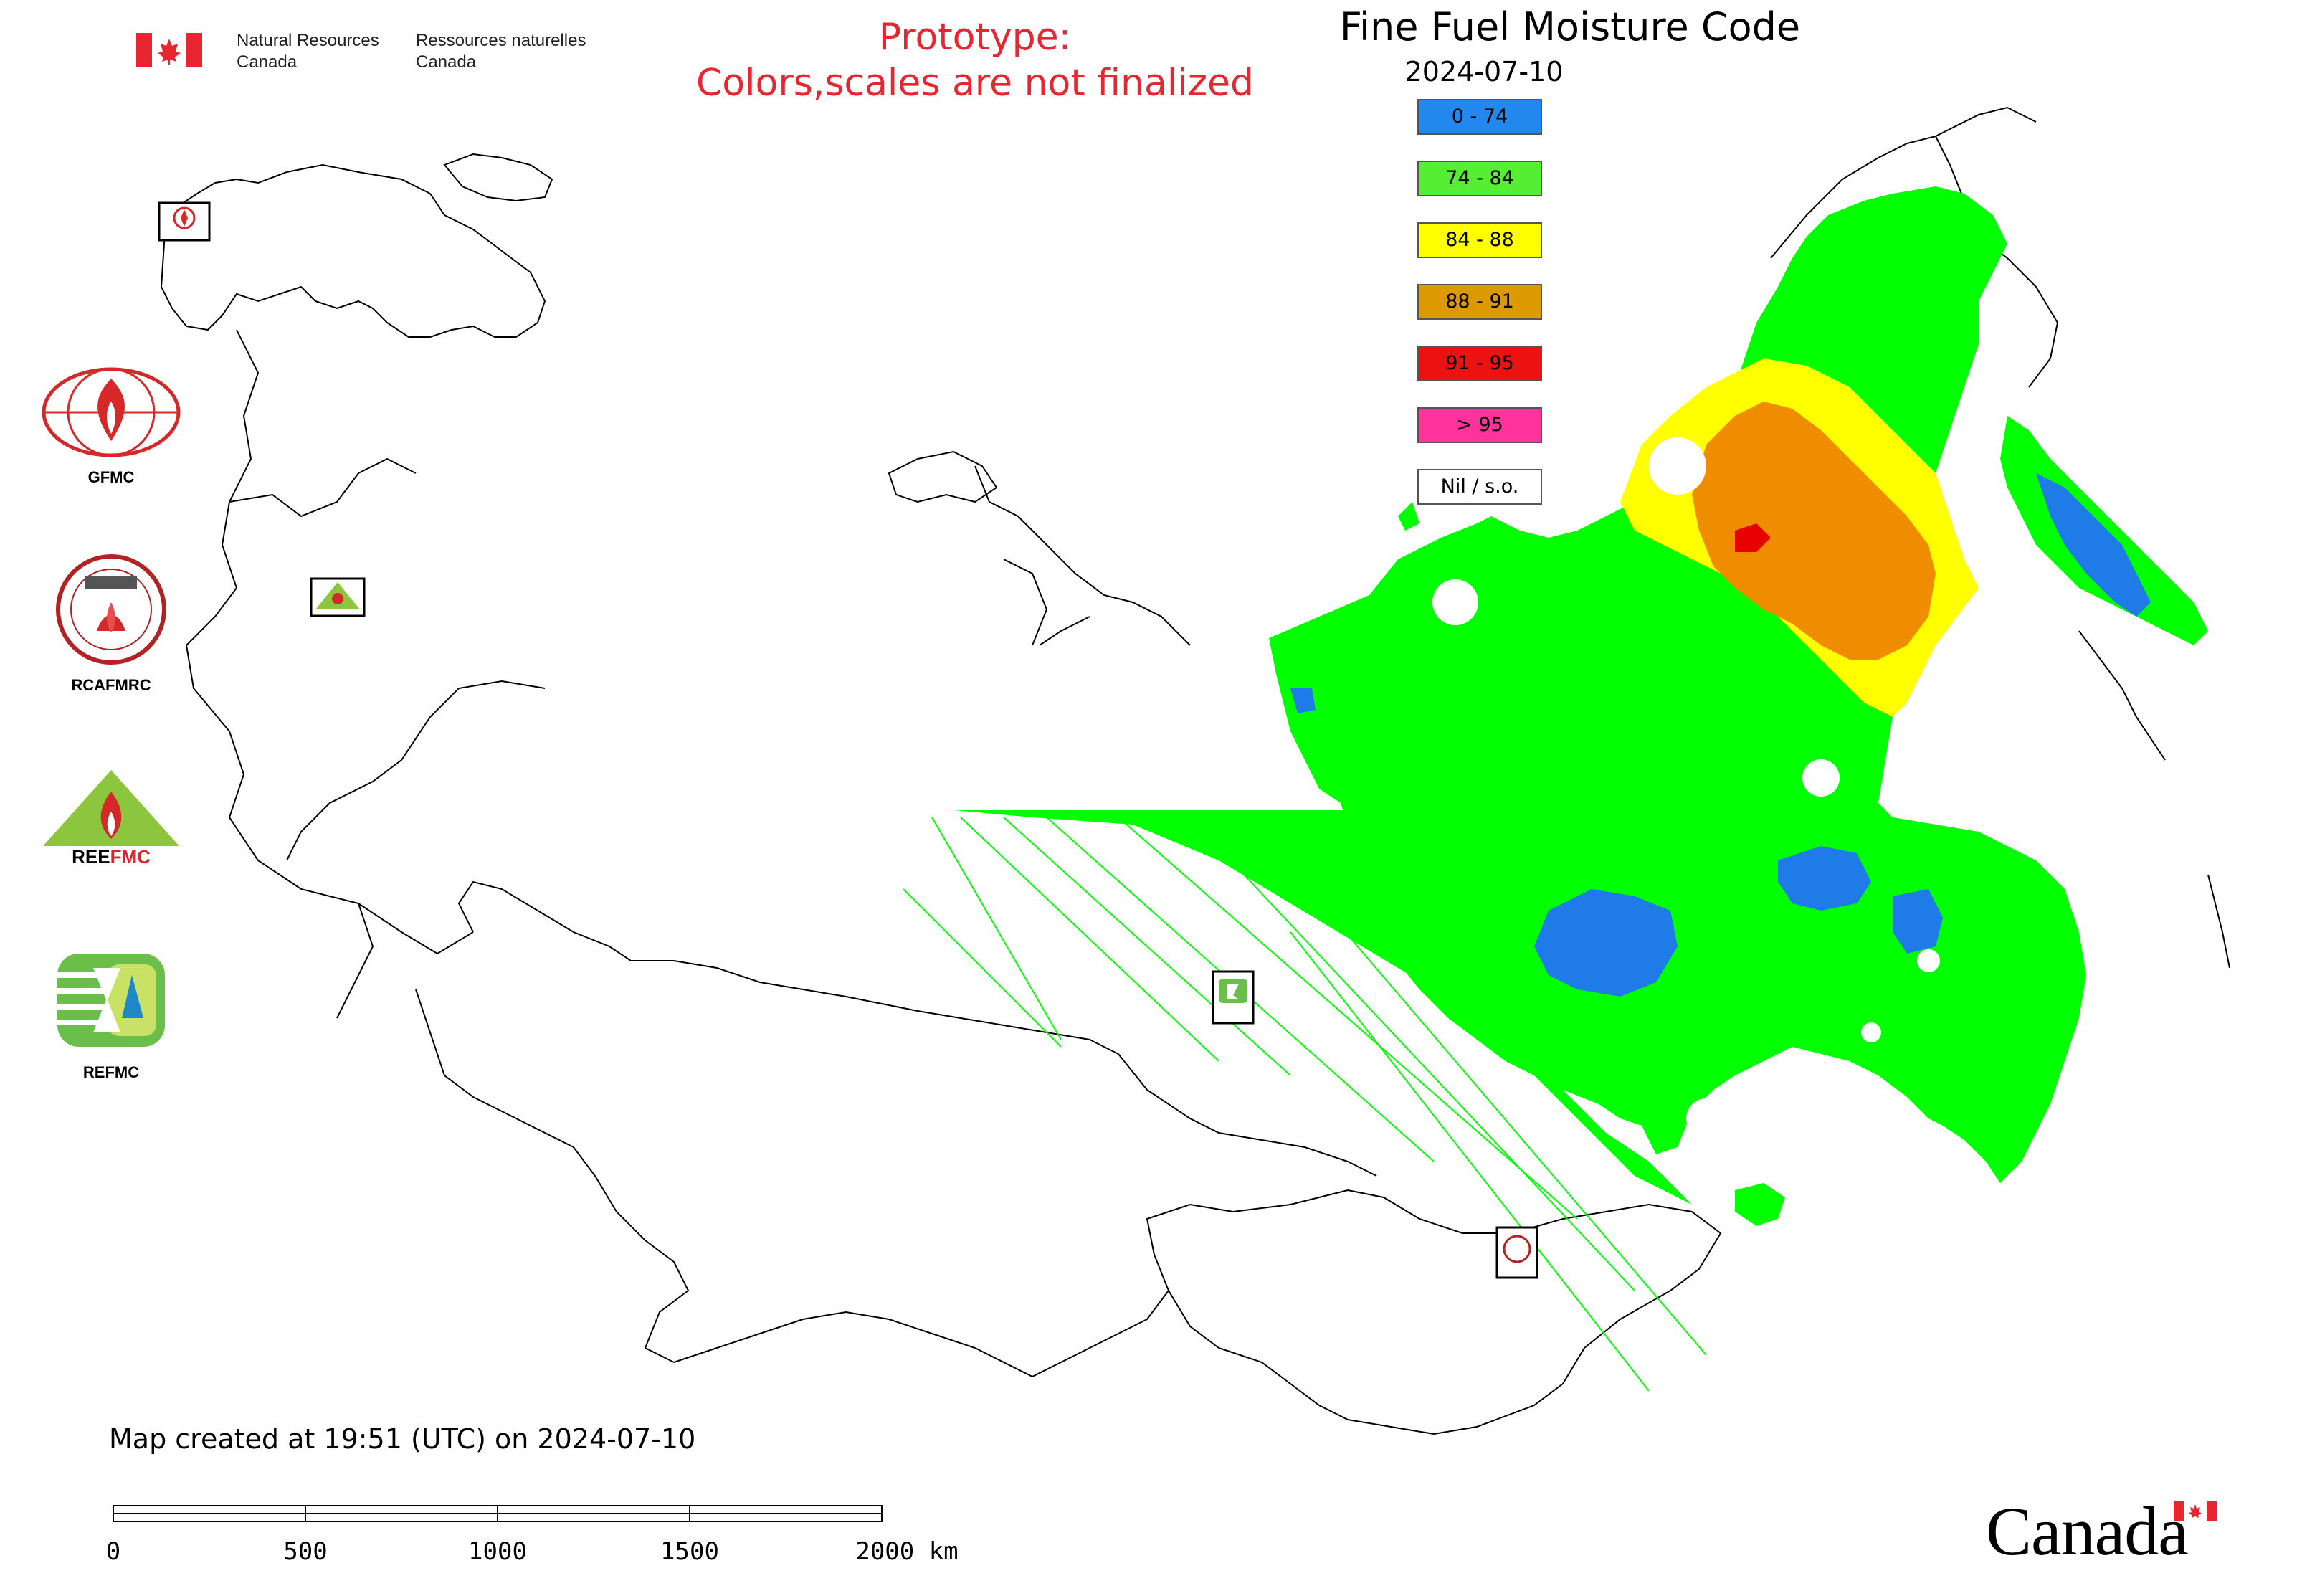  What do you see at coordinates (1814, 531) in the screenshot?
I see `raster-orange` at bounding box center [1814, 531].